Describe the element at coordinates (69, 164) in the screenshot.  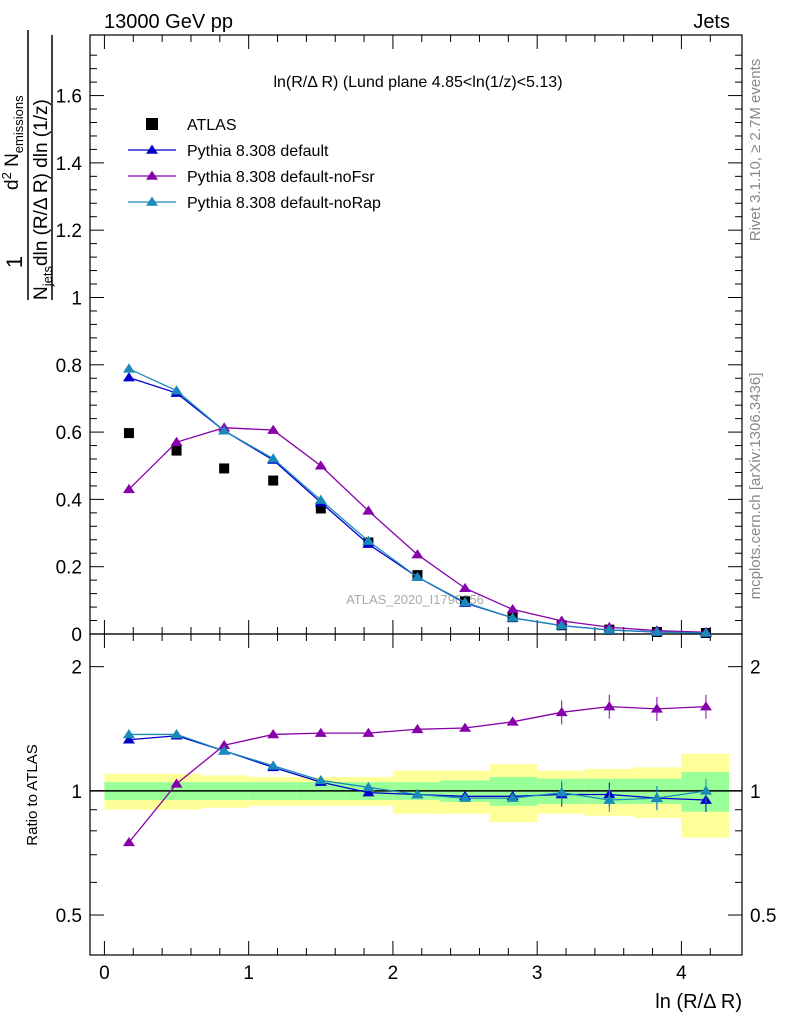
I see `y-tick-label: 1.4` at that location.